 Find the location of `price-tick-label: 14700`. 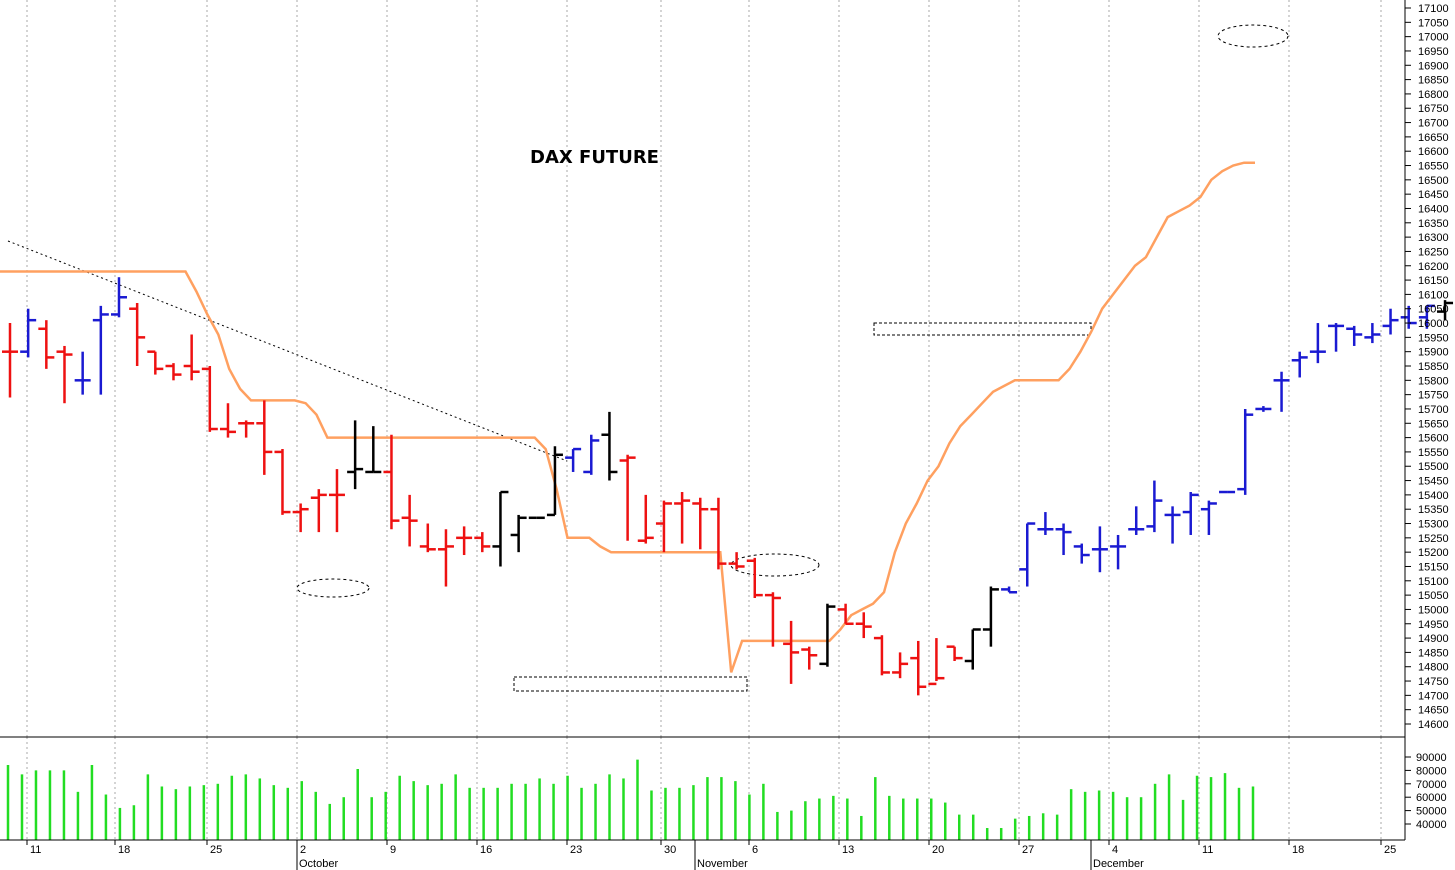

price-tick-label: 14700 is located at coordinates (1433, 696).